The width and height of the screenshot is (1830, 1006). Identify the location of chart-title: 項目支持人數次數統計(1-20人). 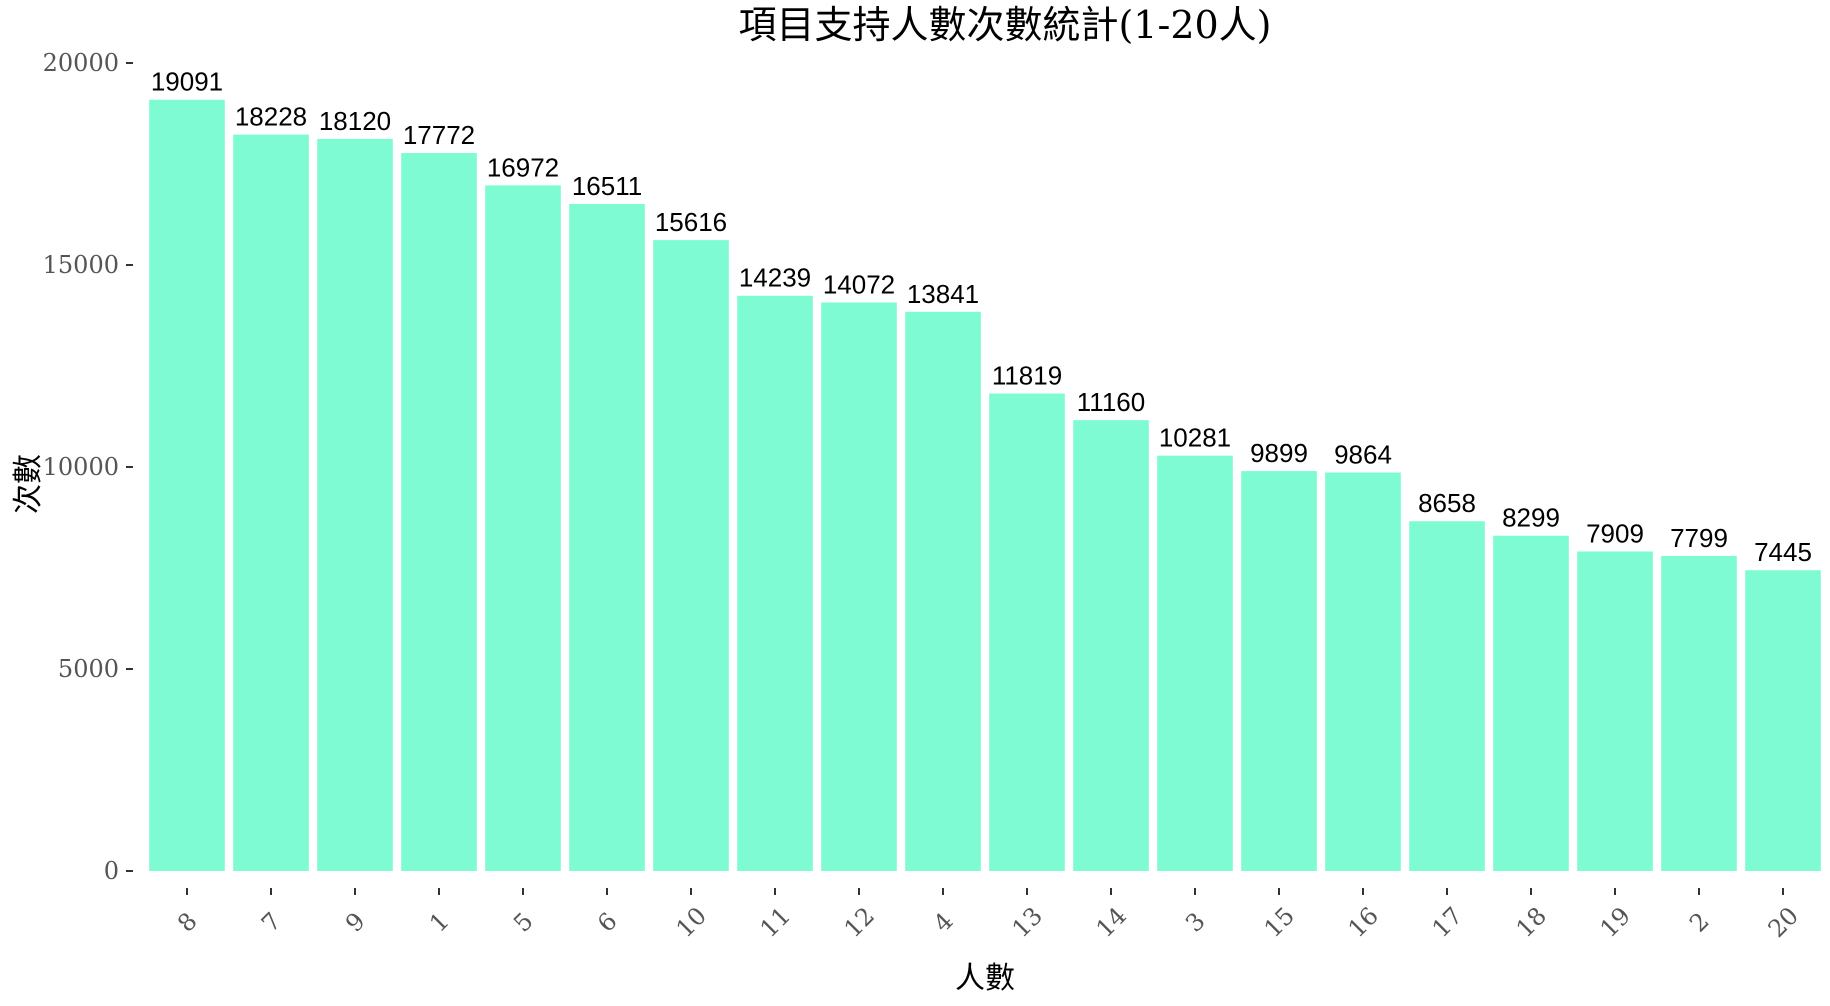
(1004, 25).